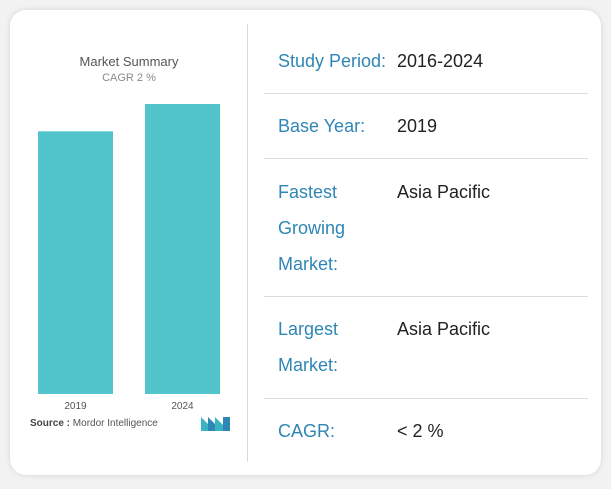  What do you see at coordinates (75, 406) in the screenshot?
I see `x-tick-label: 2019` at bounding box center [75, 406].